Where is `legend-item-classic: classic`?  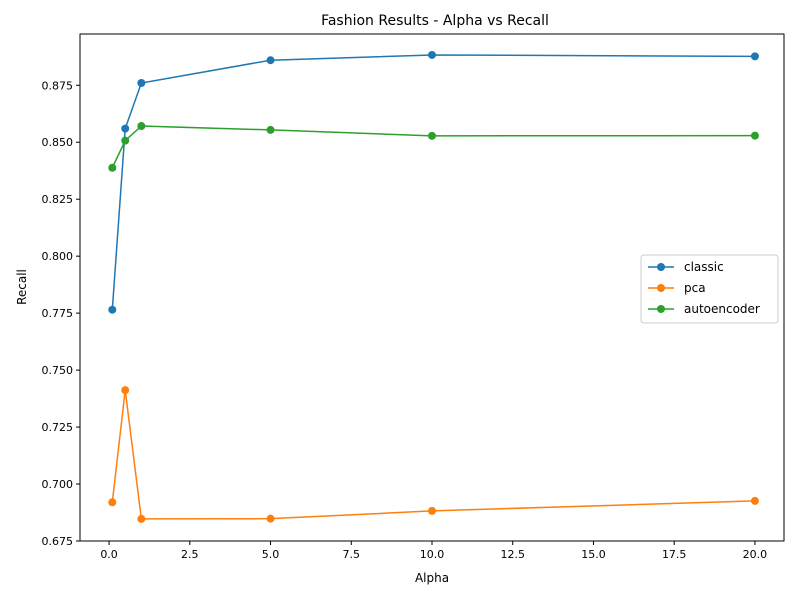 legend-item-classic: classic is located at coordinates (686, 267).